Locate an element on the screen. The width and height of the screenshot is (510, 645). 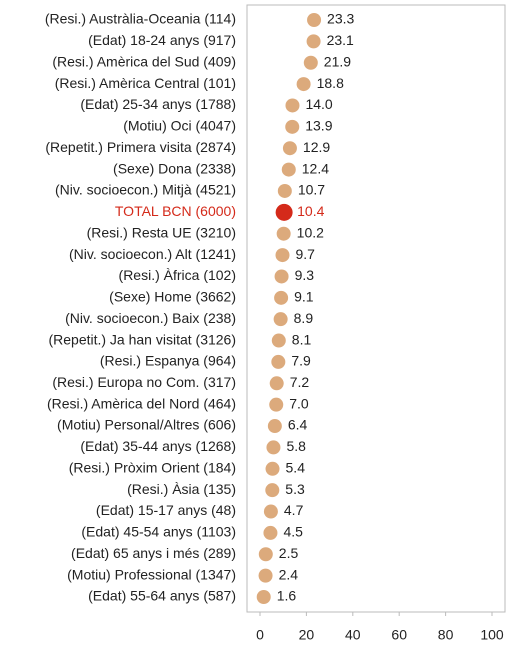
category-label: (Sexe) Dona (2338) is located at coordinates (174, 168).